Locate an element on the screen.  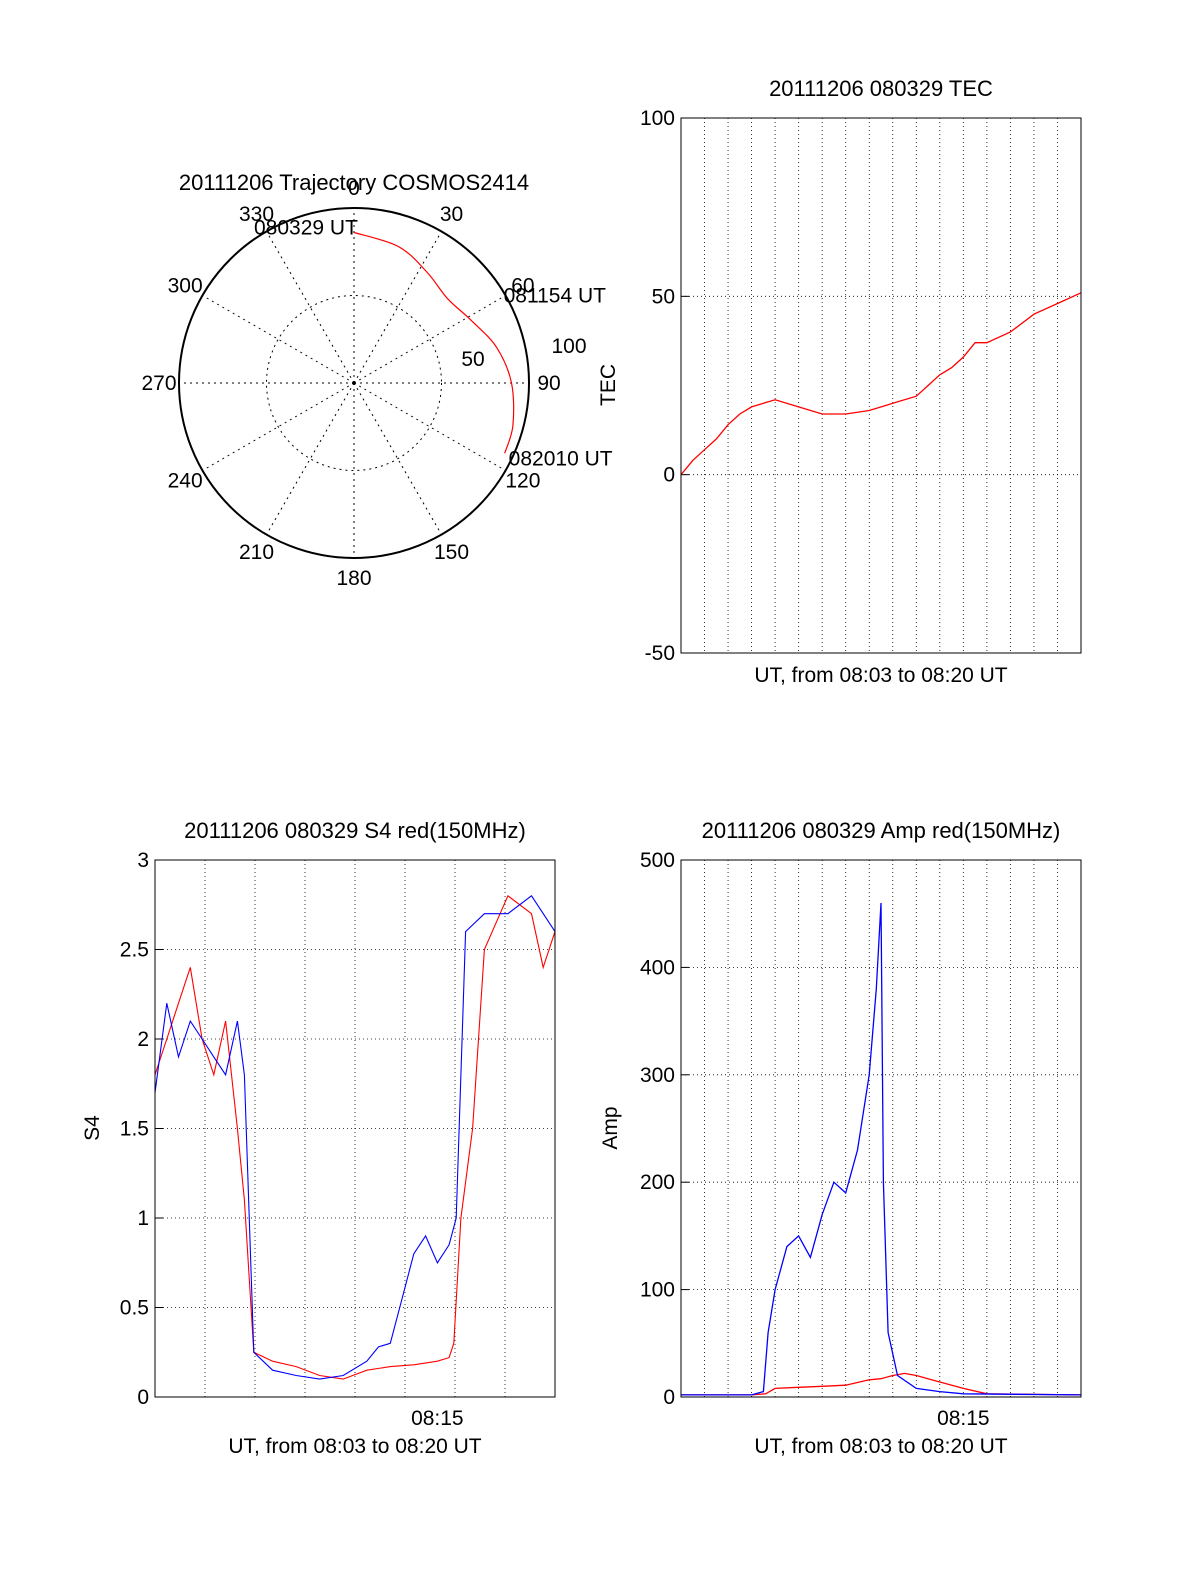
tec-y-axis-label: TEC is located at coordinates (608, 385).